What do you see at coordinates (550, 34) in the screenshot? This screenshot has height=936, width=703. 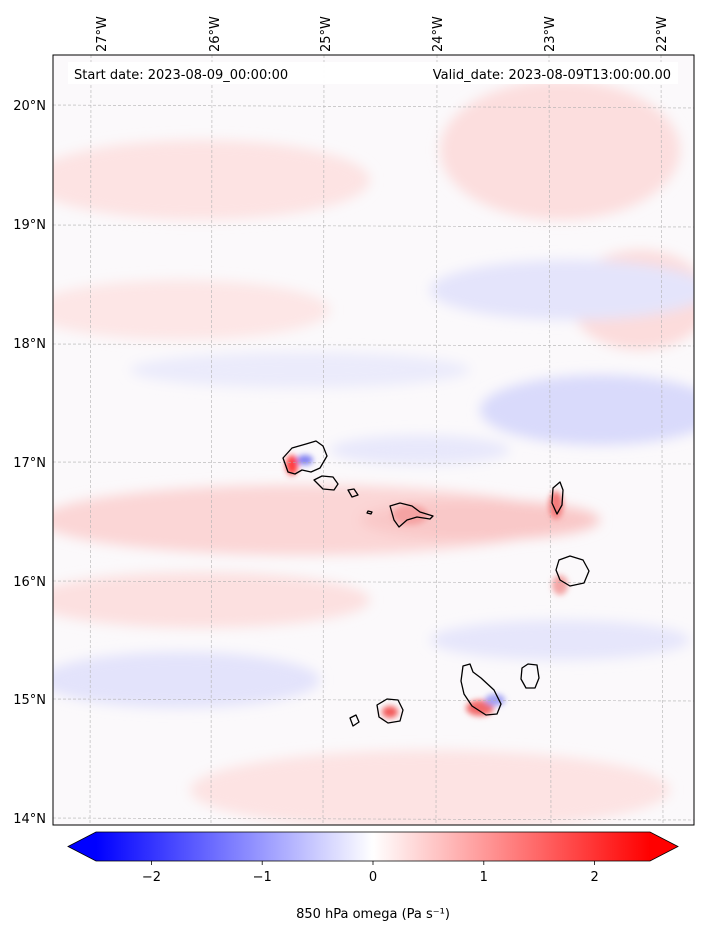 I see `lon-label-23w: 23°W` at bounding box center [550, 34].